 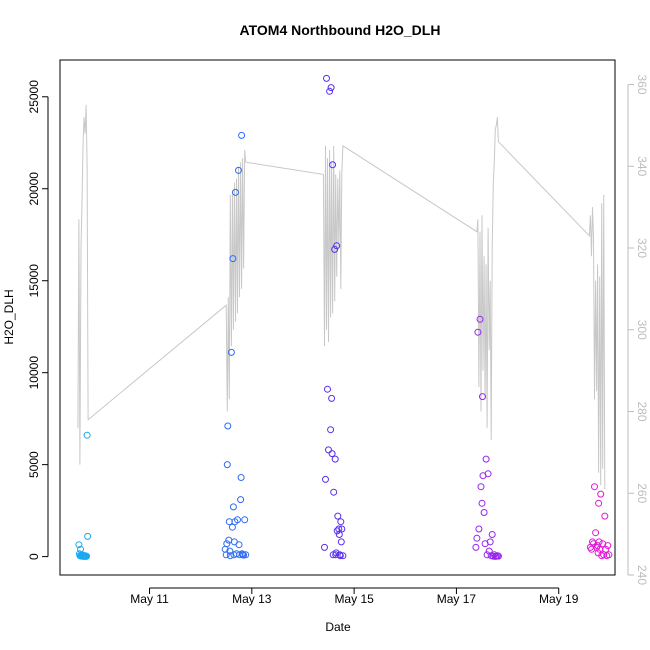 What do you see at coordinates (338, 627) in the screenshot?
I see `x-axis-label: Date` at bounding box center [338, 627].